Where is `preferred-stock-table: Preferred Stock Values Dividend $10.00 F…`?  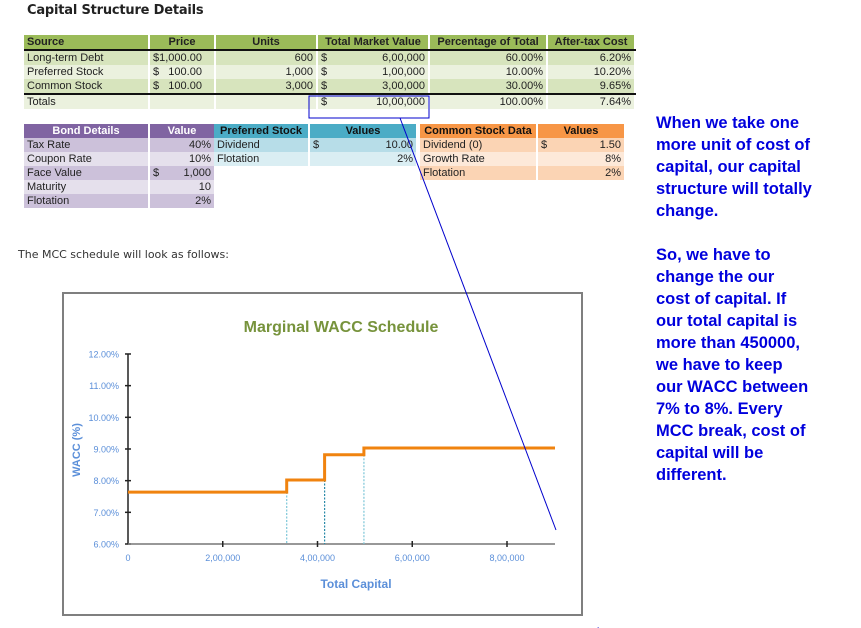 preferred-stock-table: Preferred Stock Values Dividend $10.00 F… is located at coordinates (316, 145).